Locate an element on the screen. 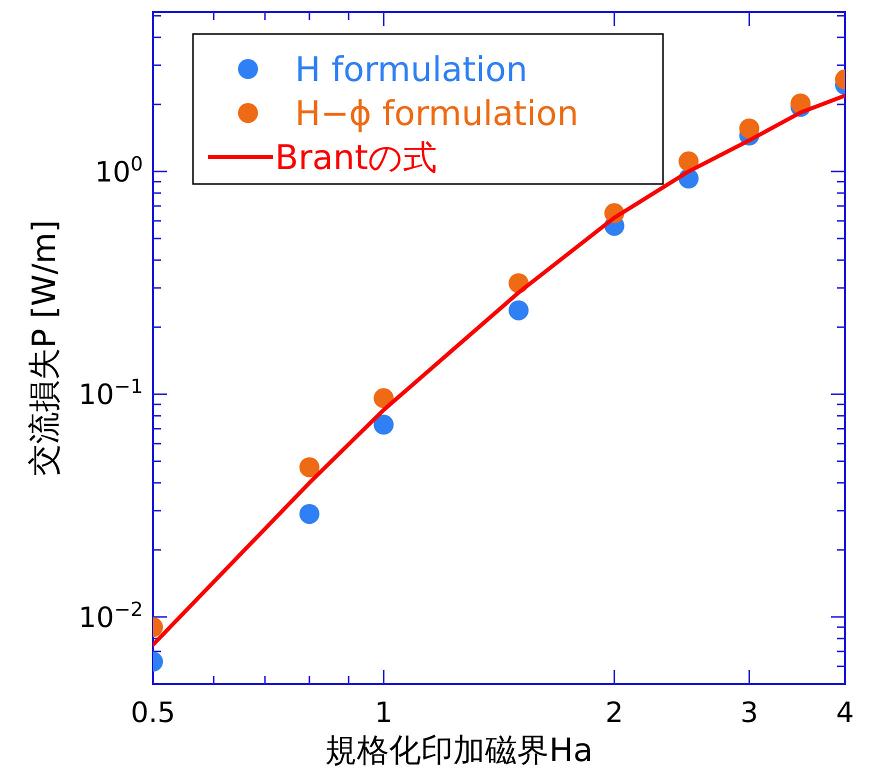 The height and width of the screenshot is (769, 871). y-tick-label: 10$^{−1}$ is located at coordinates (110, 393).